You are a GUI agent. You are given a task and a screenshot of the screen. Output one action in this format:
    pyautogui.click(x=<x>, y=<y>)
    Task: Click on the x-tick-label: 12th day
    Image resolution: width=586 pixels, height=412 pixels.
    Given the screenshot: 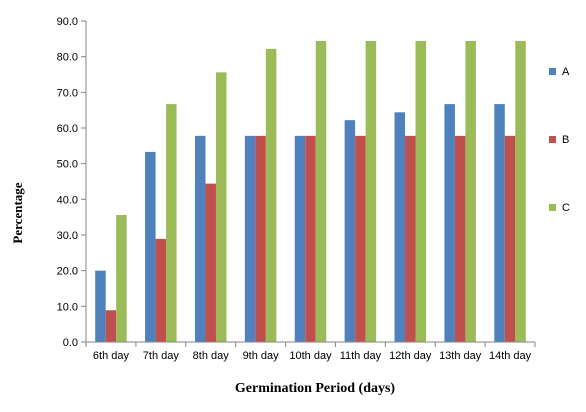 What is the action you would take?
    pyautogui.click(x=410, y=356)
    